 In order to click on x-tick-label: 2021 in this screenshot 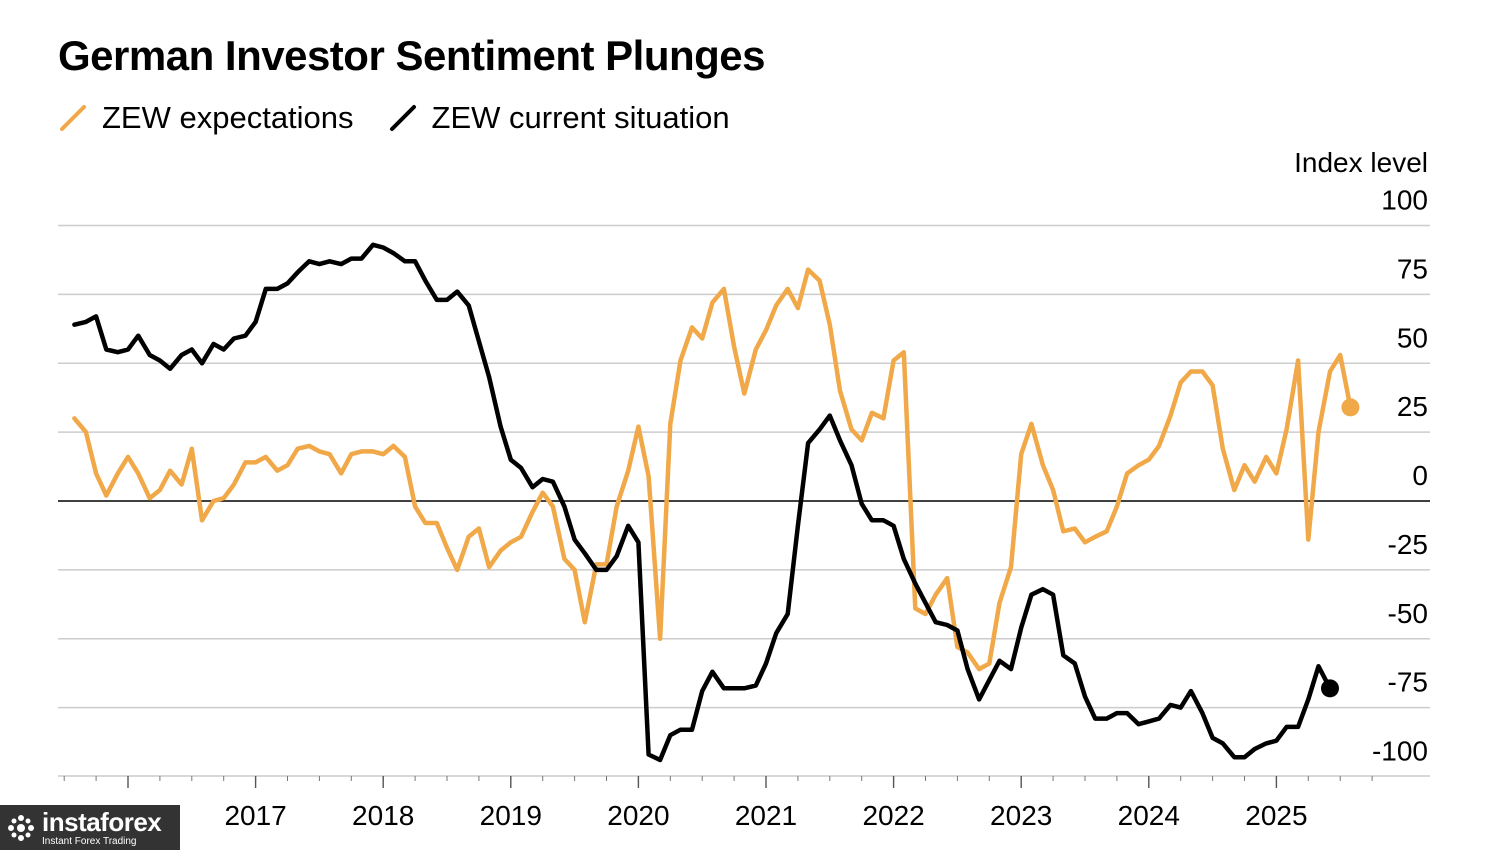, I will do `click(766, 815)`.